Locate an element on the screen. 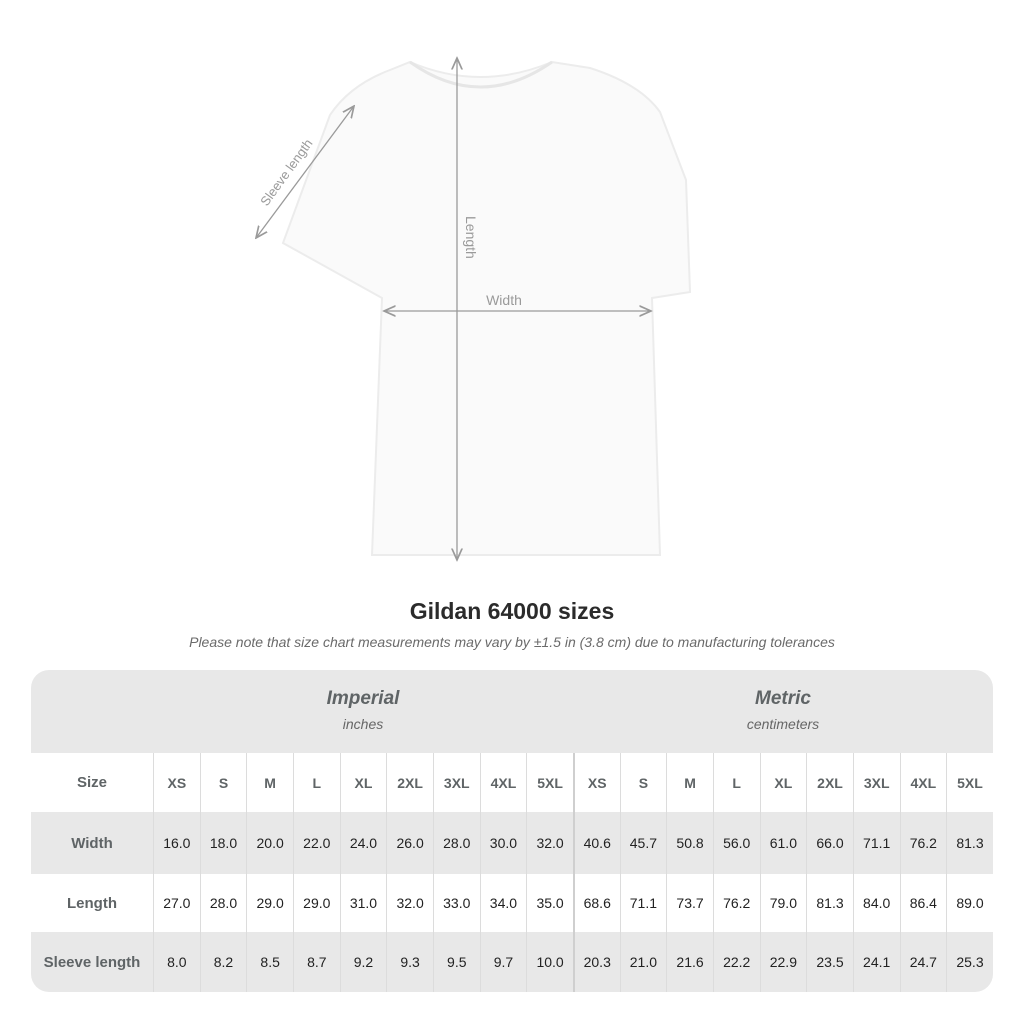  page-title: Gildan 64000 sizes is located at coordinates (512, 611).